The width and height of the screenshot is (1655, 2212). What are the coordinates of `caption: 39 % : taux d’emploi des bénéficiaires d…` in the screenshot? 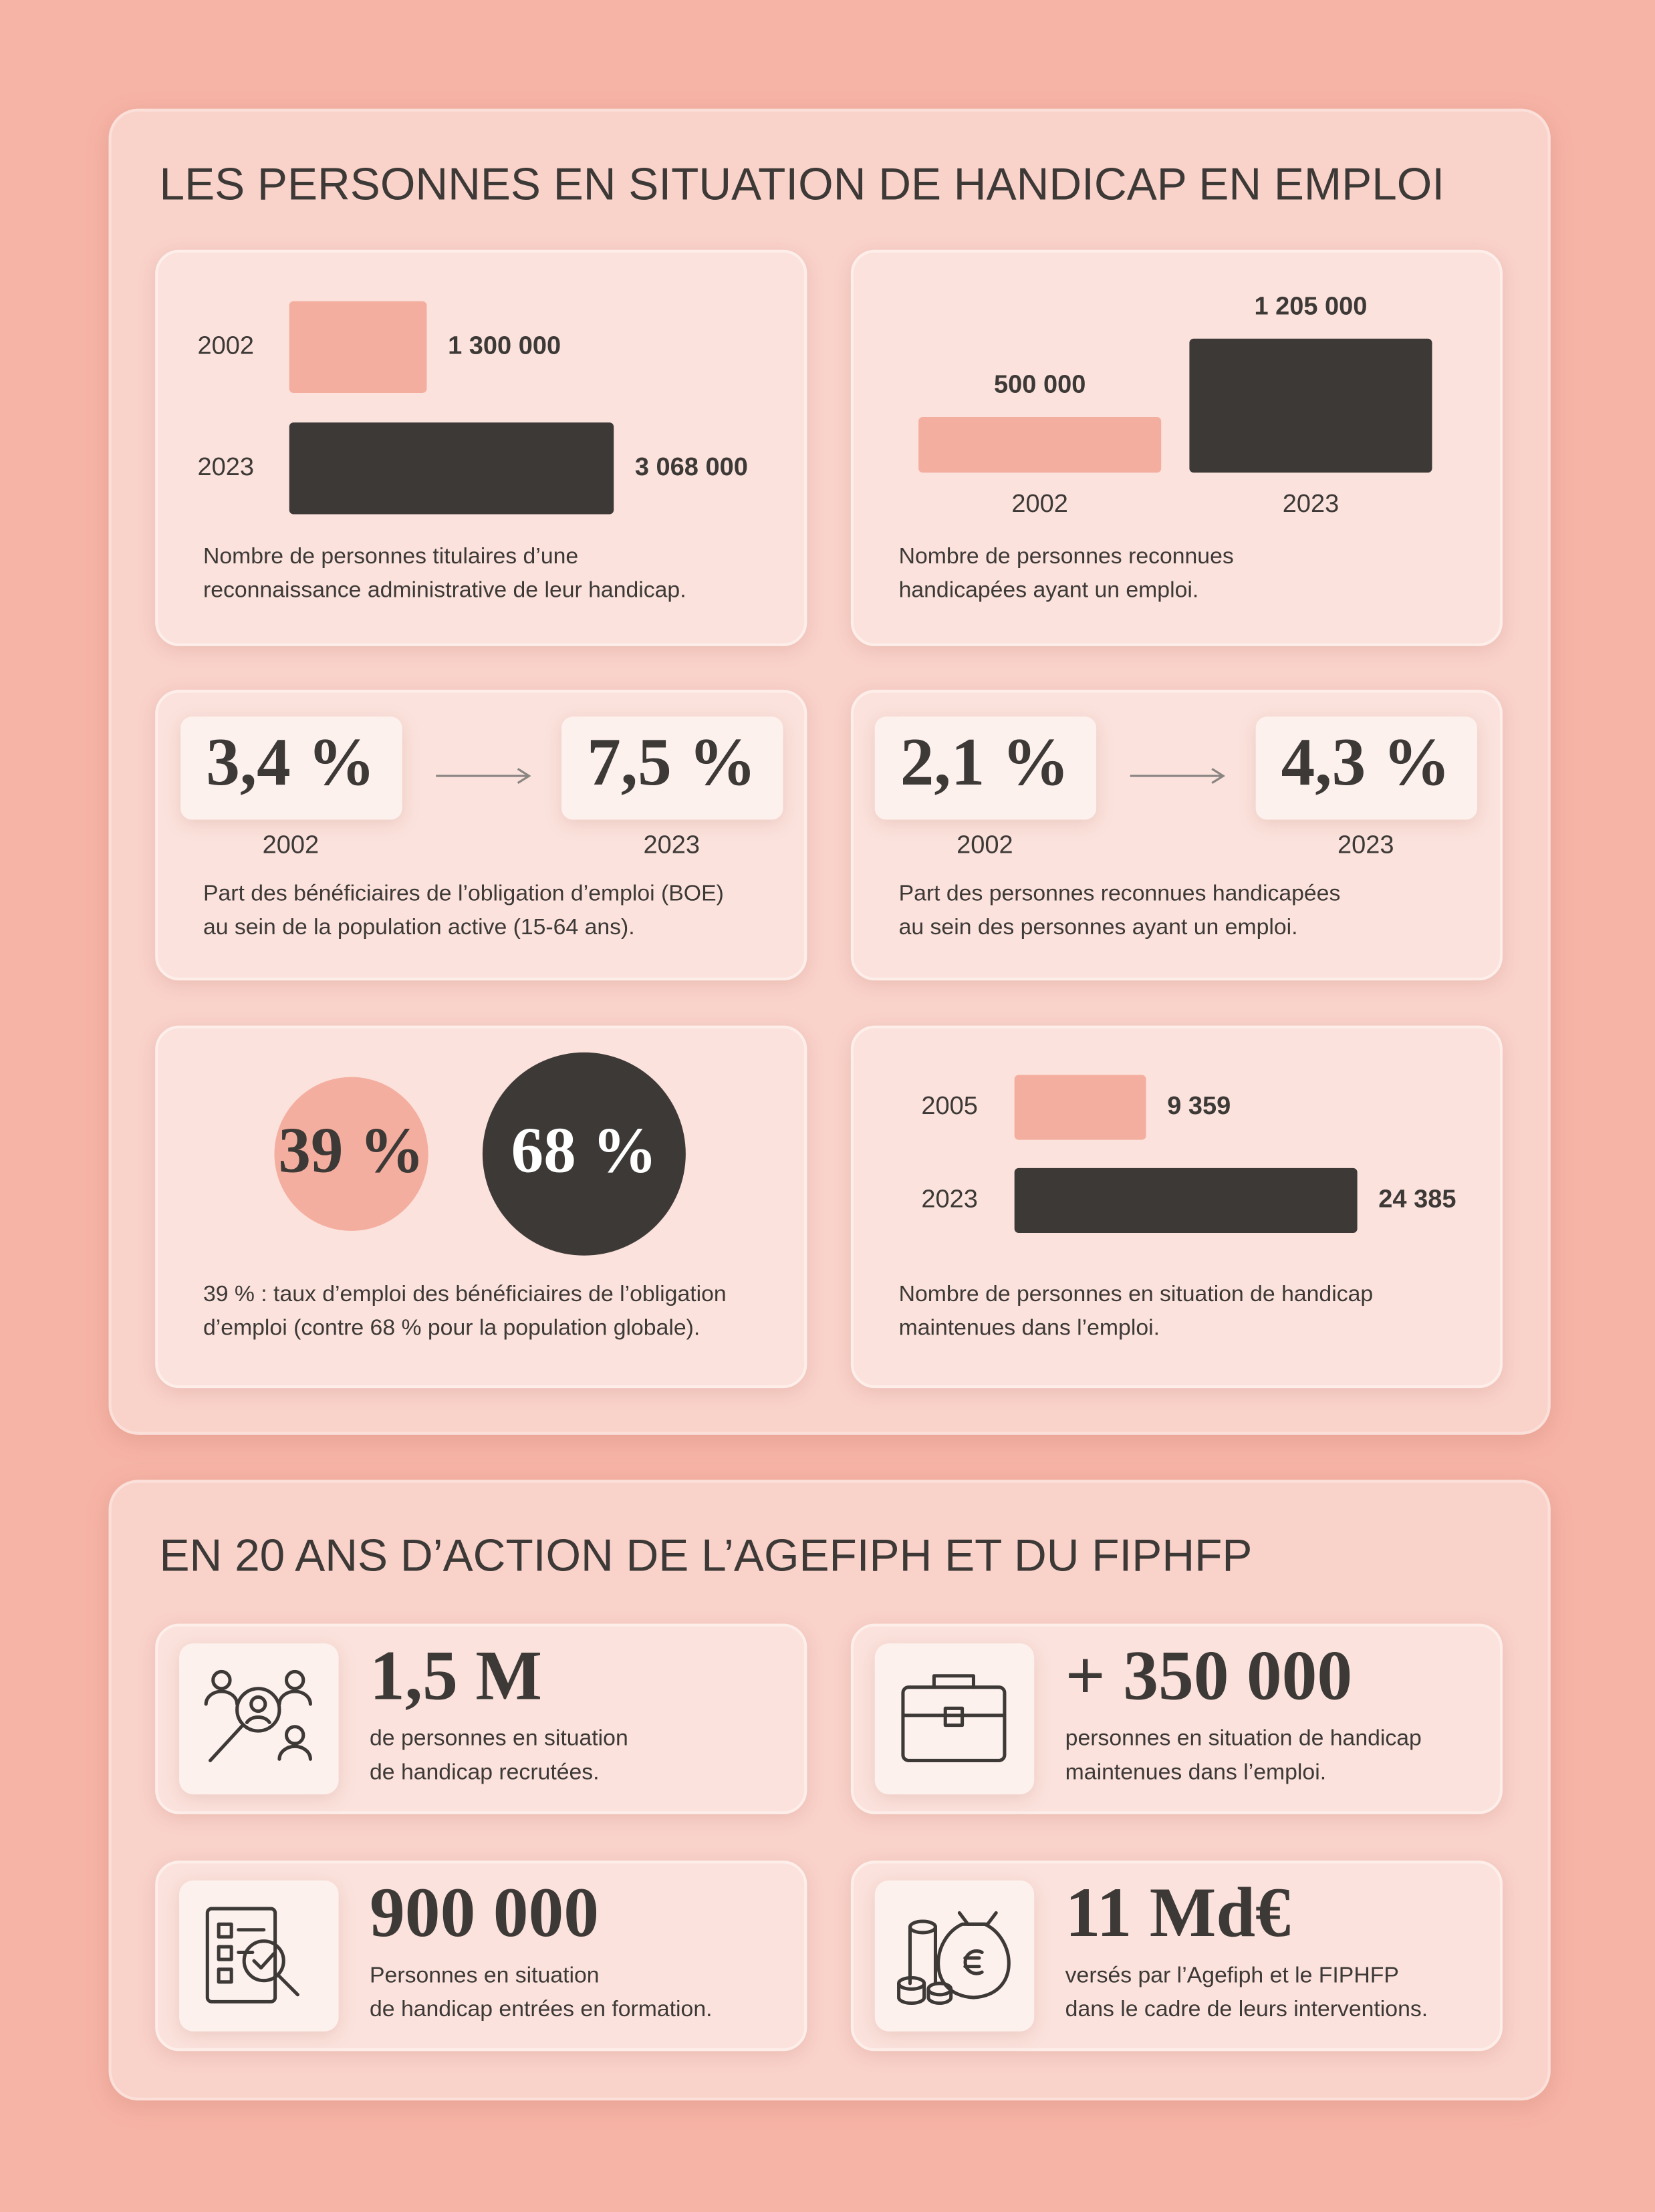 It's located at (465, 1293).